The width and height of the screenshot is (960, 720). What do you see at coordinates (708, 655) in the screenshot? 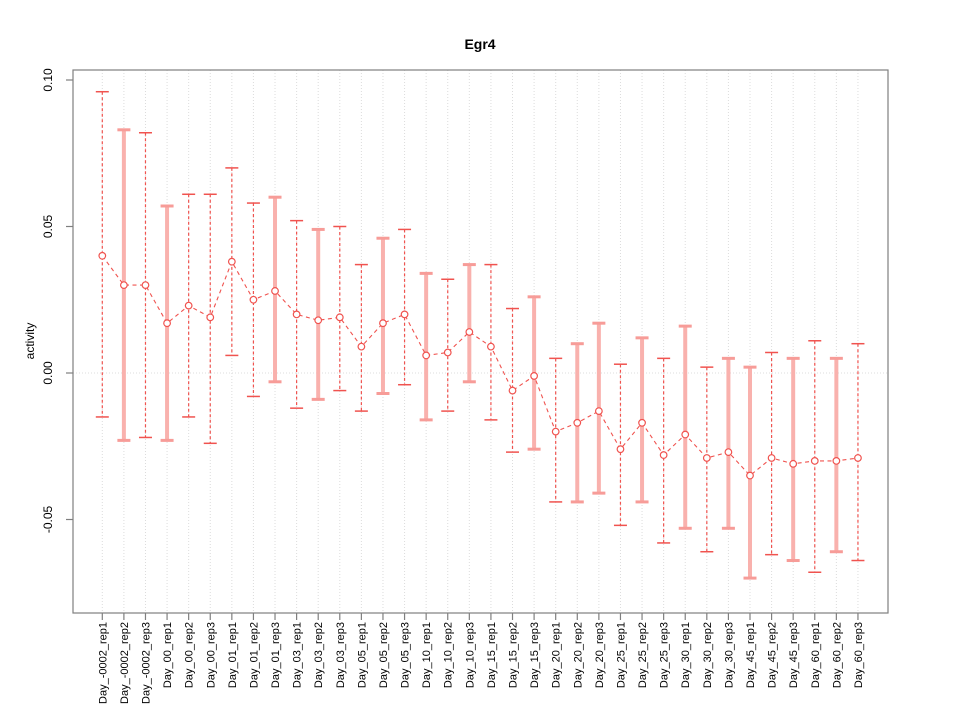
I see `x-tick-label: Day_30_rep2` at bounding box center [708, 655].